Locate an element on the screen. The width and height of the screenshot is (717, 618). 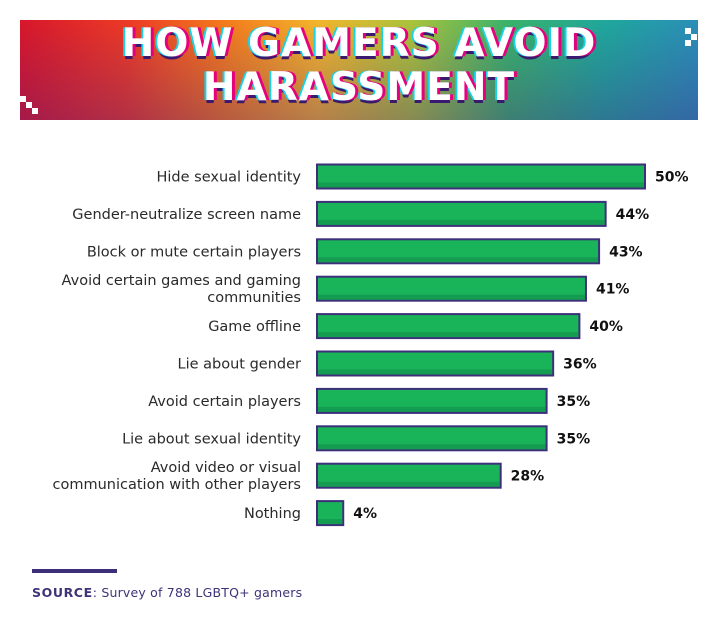
value-label: 44% is located at coordinates (633, 215).